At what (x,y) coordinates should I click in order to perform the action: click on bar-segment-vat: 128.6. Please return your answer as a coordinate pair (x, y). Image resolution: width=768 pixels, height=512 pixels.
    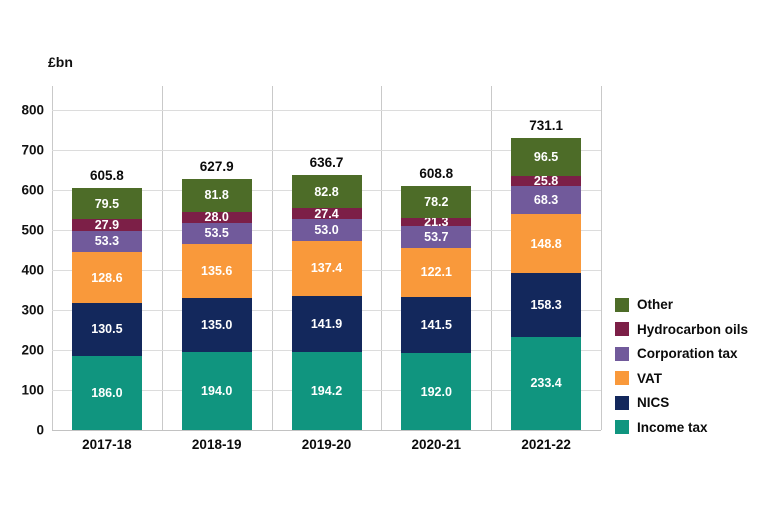
    Looking at the image, I should click on (106, 277).